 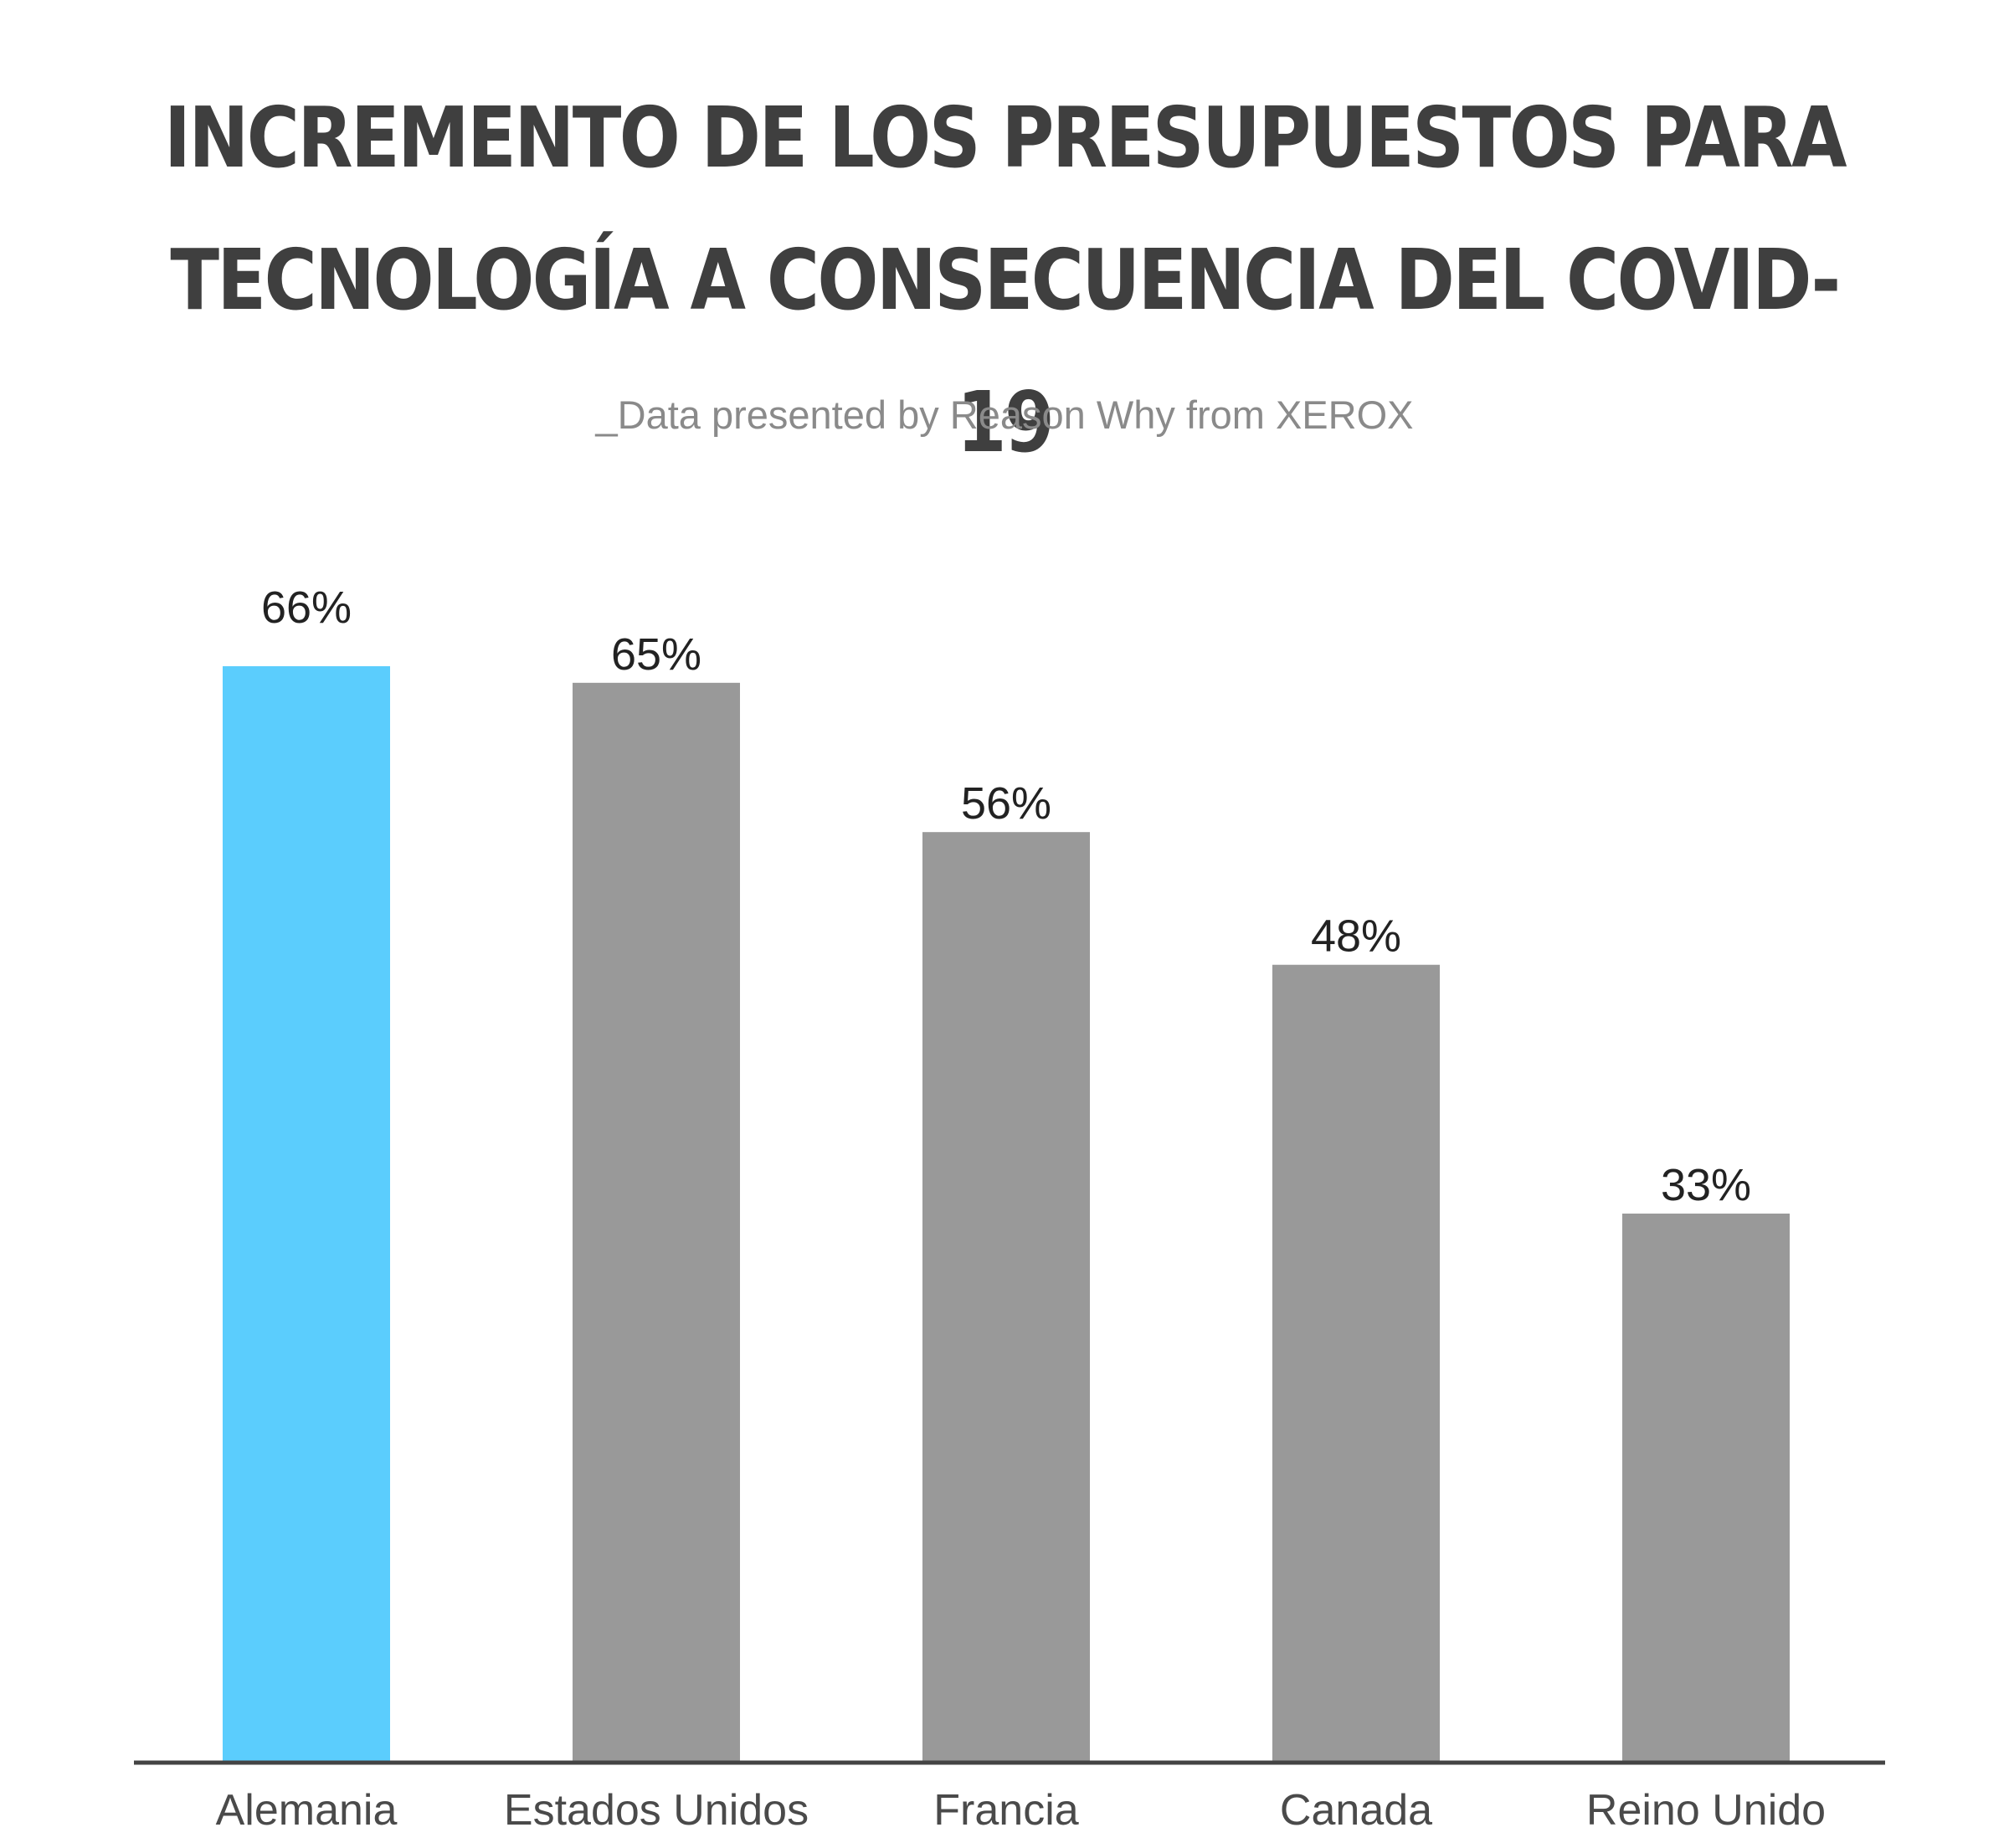 What do you see at coordinates (1006, 1296) in the screenshot?
I see `bar-francia` at bounding box center [1006, 1296].